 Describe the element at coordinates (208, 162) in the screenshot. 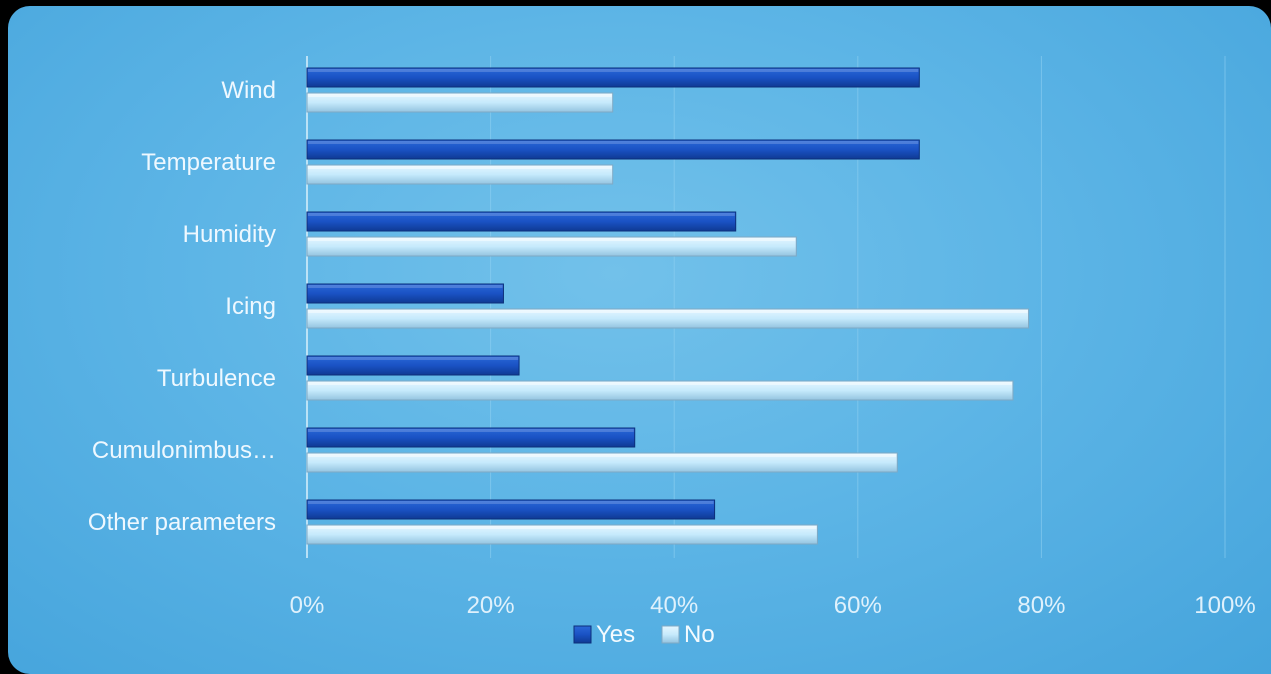

I see `category-label: Temperature` at that location.